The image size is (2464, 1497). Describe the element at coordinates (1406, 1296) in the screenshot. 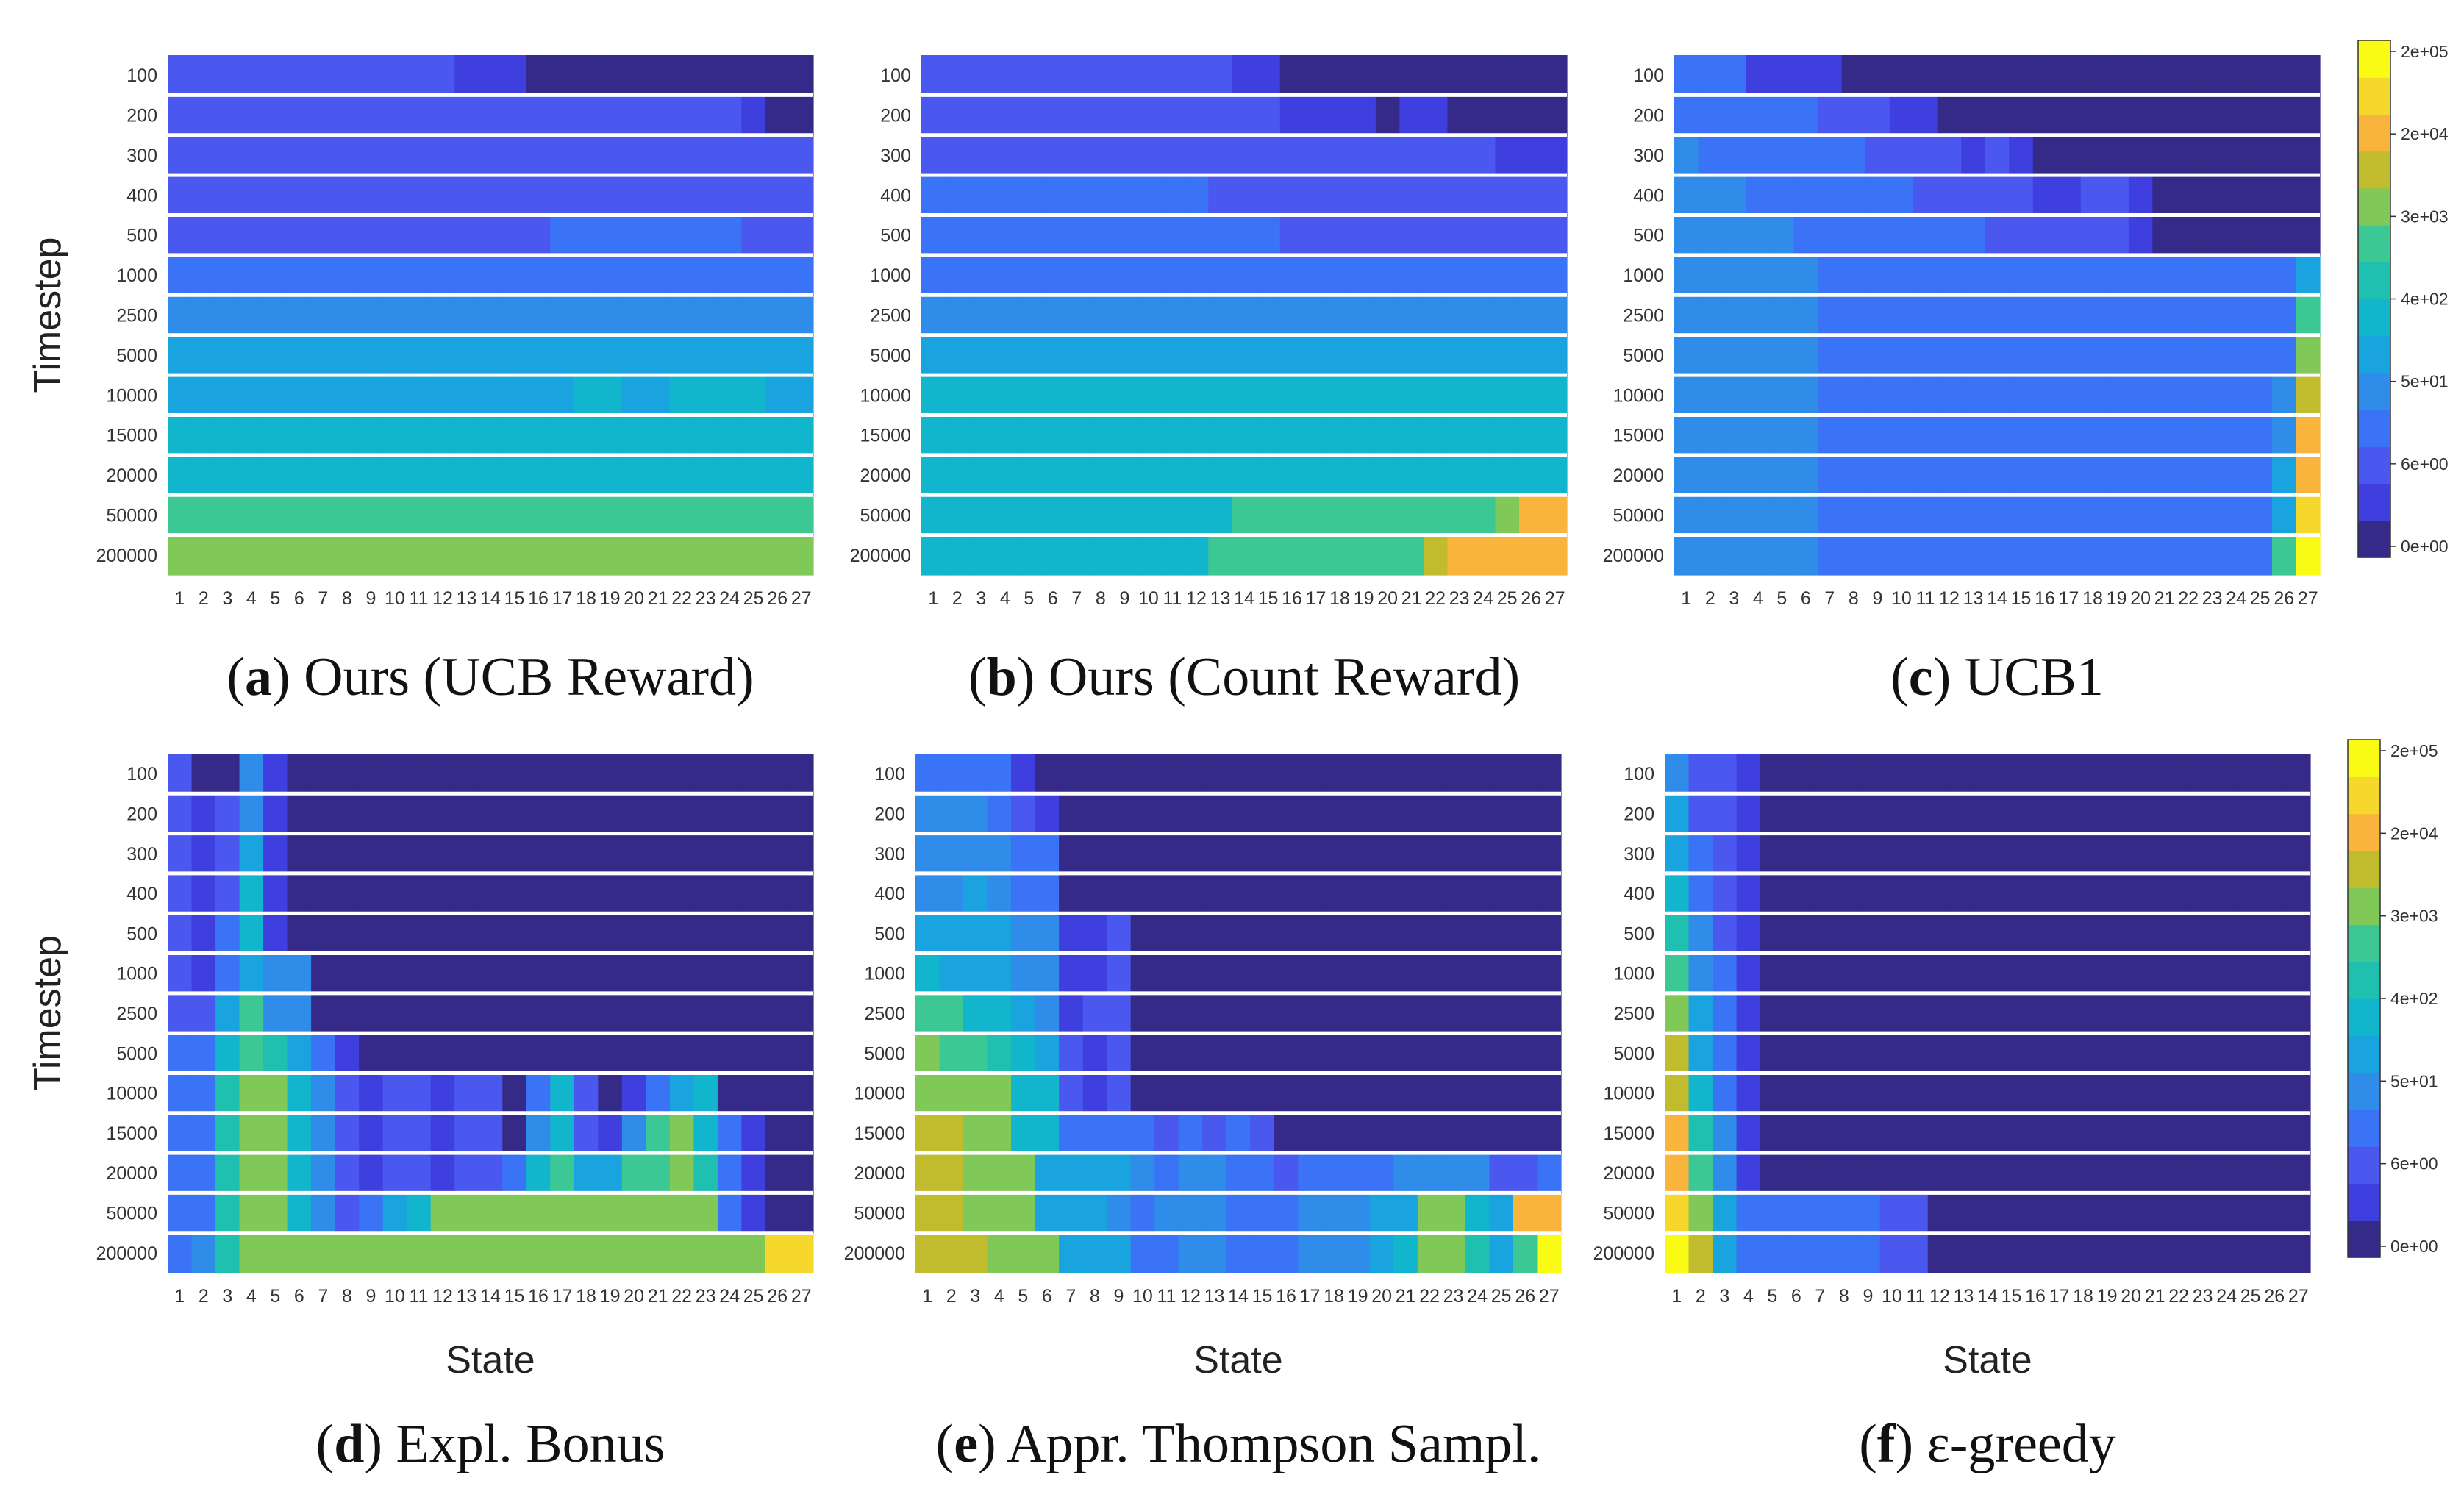

I see `x-tick-label: 21` at that location.